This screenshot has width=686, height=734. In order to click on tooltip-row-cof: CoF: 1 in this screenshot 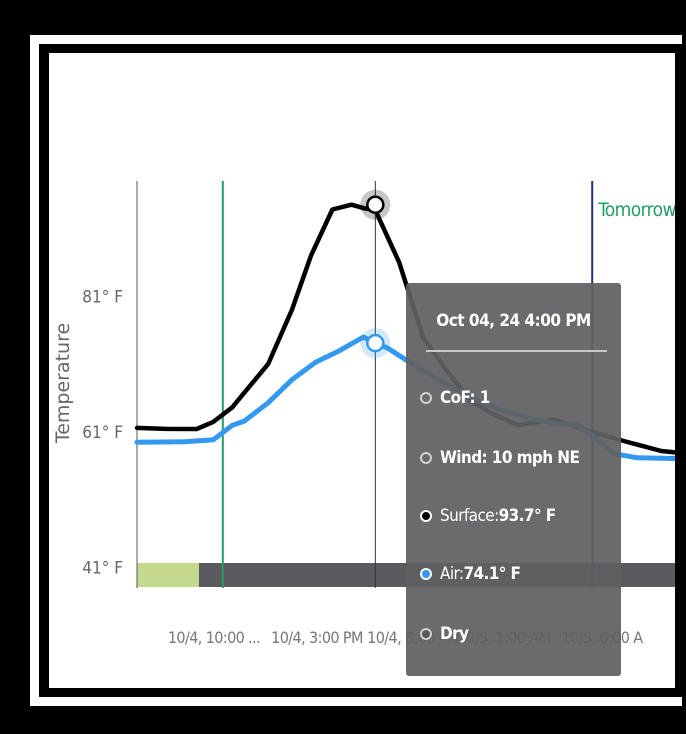, I will do `click(517, 398)`.